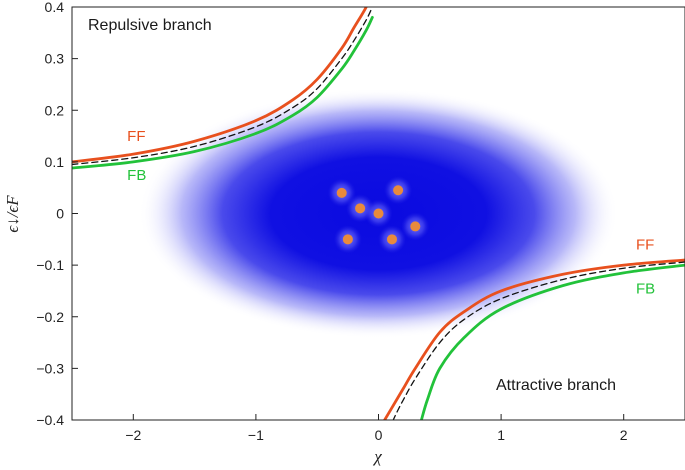 The height and width of the screenshot is (470, 685). I want to click on y-tick-label-5: 0.1, so click(55, 162).